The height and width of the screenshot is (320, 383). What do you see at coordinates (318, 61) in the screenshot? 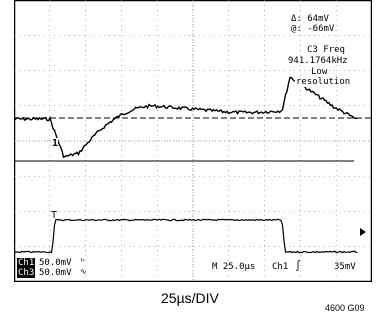
I see `measurement-value: 941.1764kHz` at bounding box center [318, 61].